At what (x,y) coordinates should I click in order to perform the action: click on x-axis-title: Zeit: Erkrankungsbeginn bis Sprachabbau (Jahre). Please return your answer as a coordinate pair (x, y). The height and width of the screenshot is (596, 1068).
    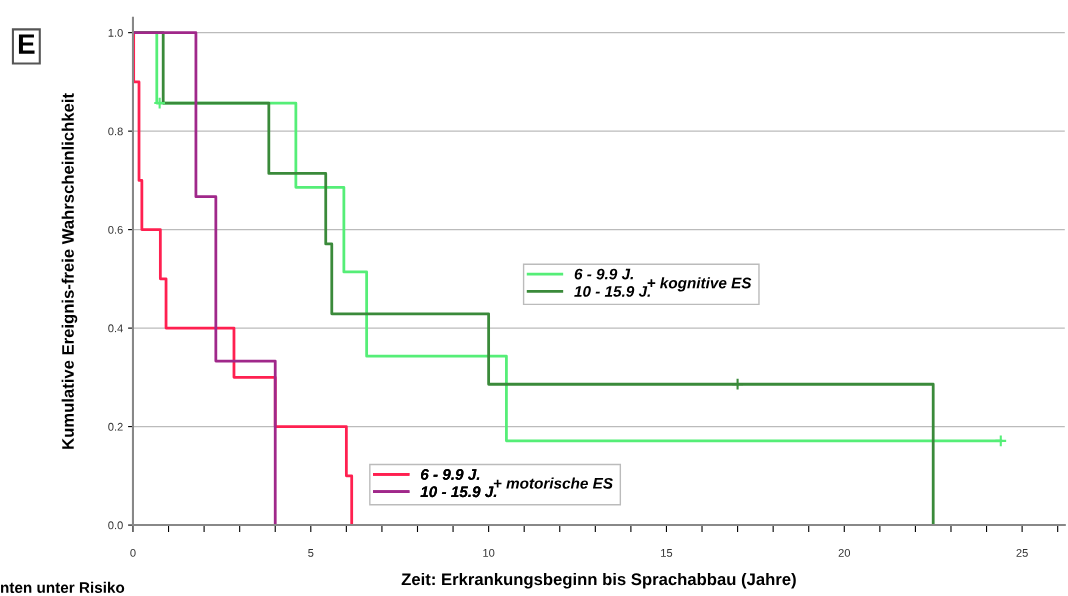
    Looking at the image, I should click on (598, 580).